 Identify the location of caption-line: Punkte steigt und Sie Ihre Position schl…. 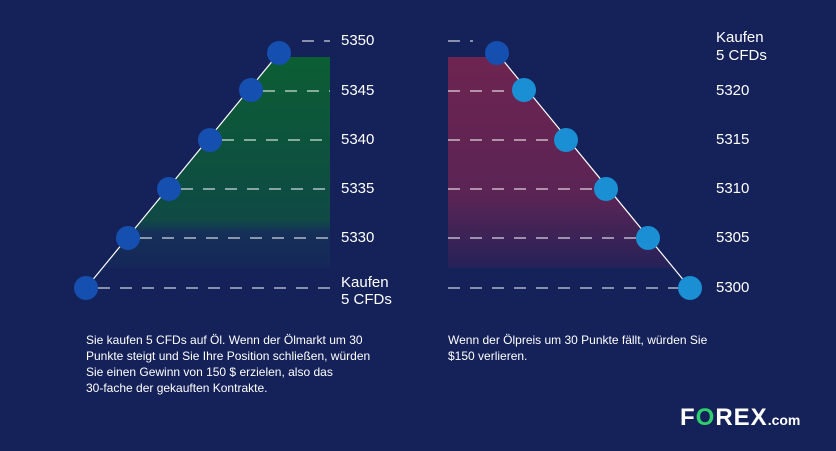
(228, 356).